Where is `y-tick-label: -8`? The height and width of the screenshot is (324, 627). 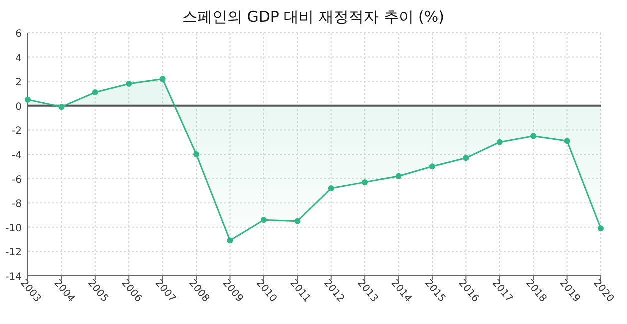 y-tick-label: -8 is located at coordinates (17, 204).